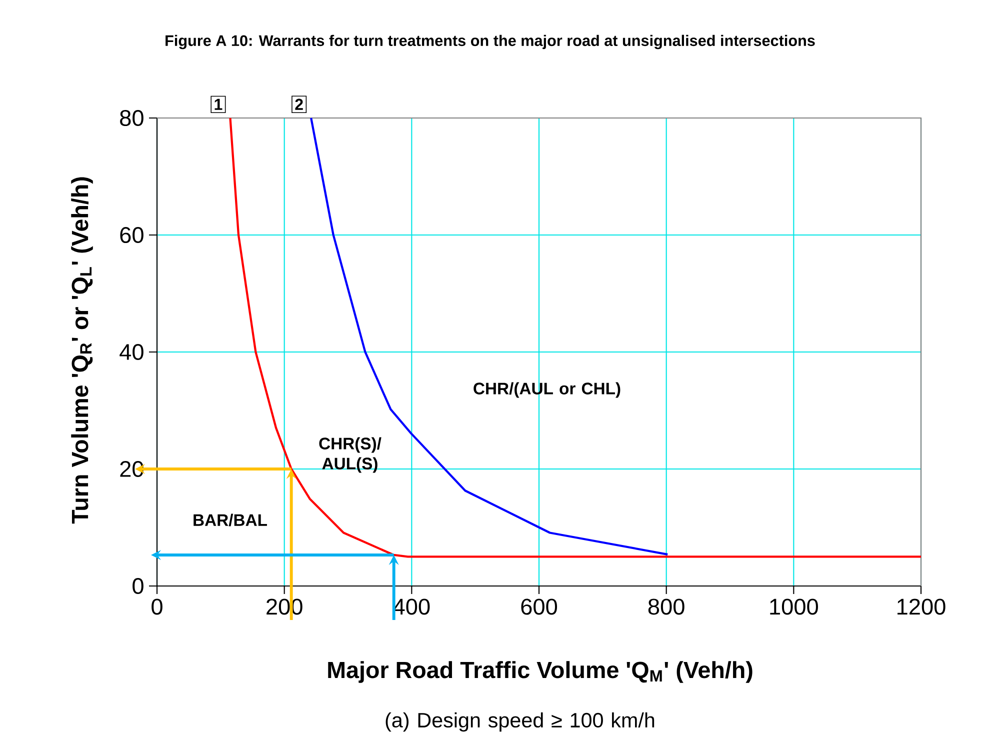 The width and height of the screenshot is (981, 745). Describe the element at coordinates (132, 352) in the screenshot. I see `y-tick-label: 40` at that location.